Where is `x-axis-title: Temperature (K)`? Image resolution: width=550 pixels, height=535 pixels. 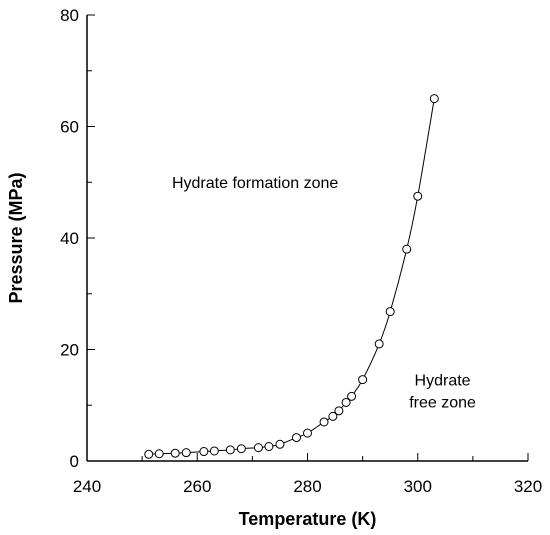
x-axis-title: Temperature (K) is located at coordinates (308, 519).